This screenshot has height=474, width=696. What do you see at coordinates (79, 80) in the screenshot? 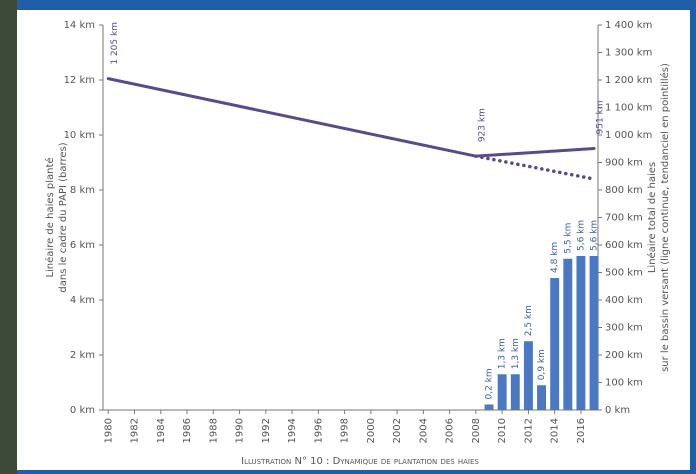
I see `y-tick-label: 12 km` at bounding box center [79, 80].